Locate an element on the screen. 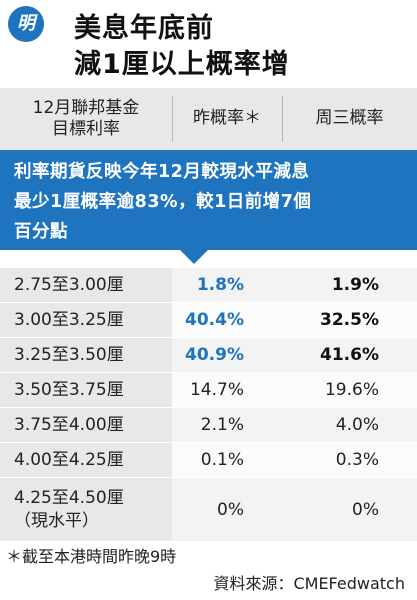 The image size is (417, 600). wednesday-probability: 0% is located at coordinates (349, 509).